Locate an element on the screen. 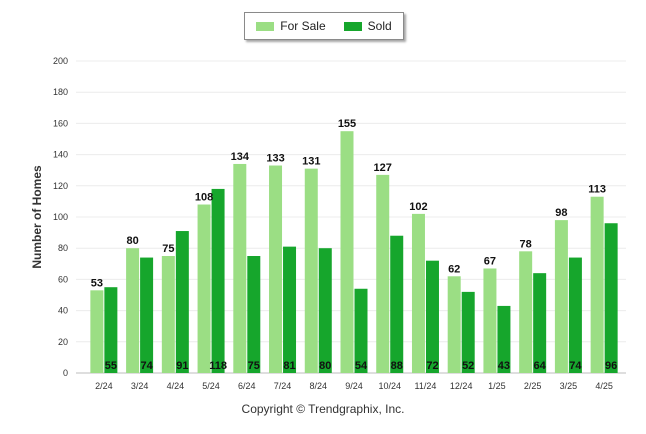  x-tick-label: 3/25 is located at coordinates (569, 386).